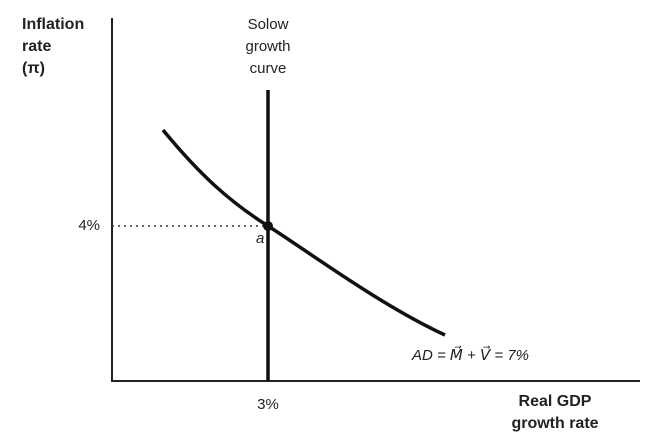 The width and height of the screenshot is (650, 435). Describe the element at coordinates (260, 238) in the screenshot. I see `point-label: a` at that location.